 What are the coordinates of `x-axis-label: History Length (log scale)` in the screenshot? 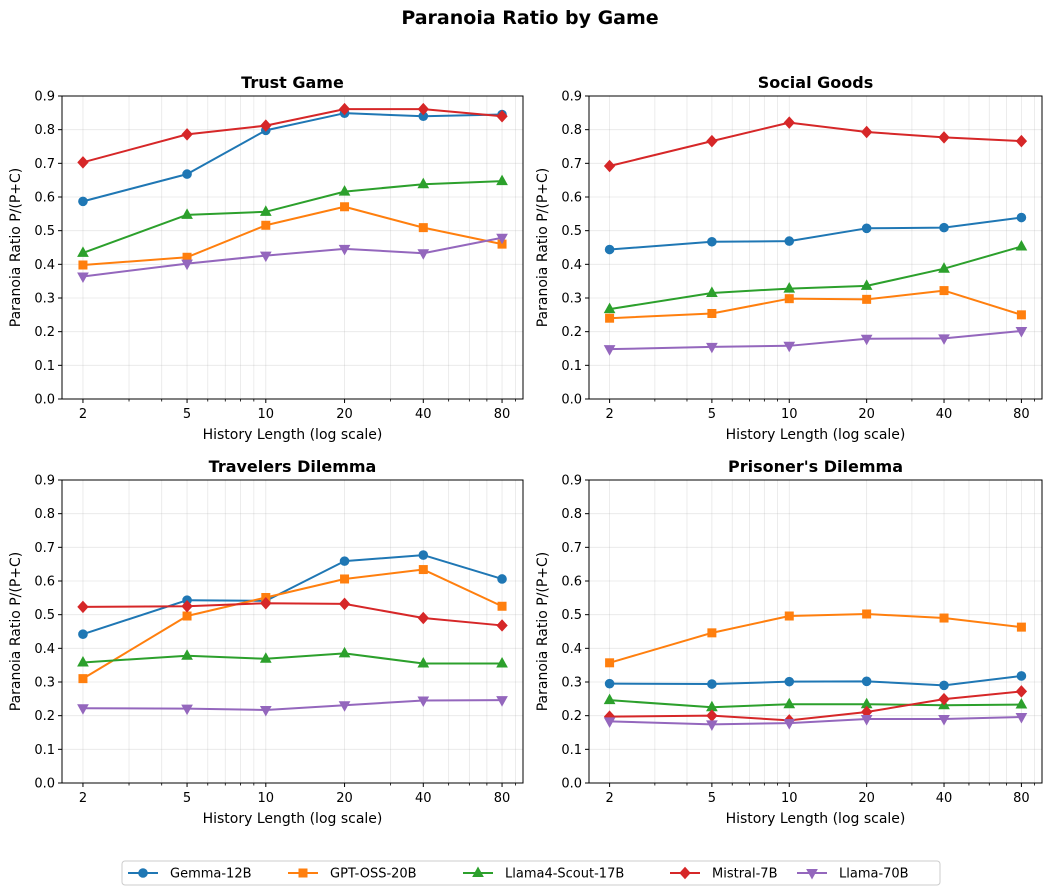 It's located at (293, 435).